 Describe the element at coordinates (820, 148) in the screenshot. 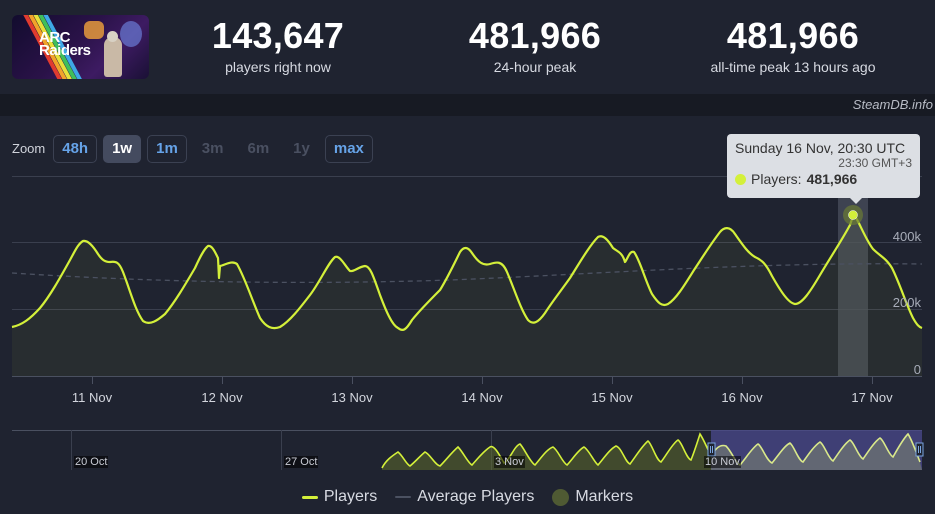

I see `tooltip-date: Sunday 16 Nov, 20:30 UTC` at that location.